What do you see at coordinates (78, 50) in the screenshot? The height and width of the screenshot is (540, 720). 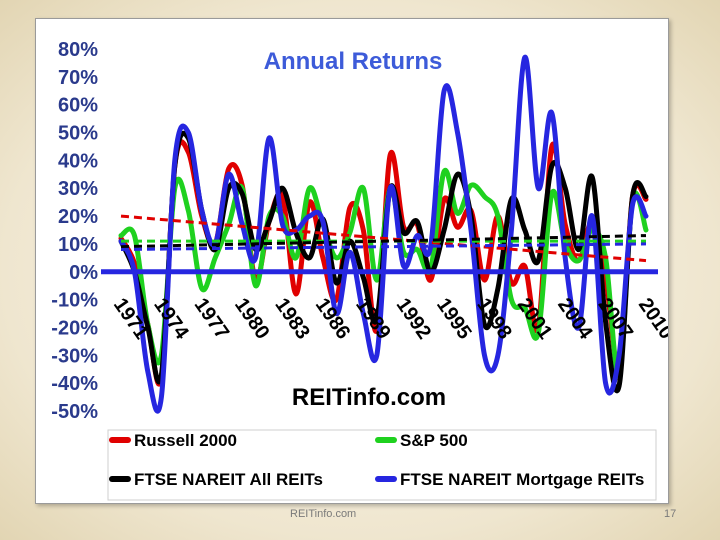 I see `y-tick-label: 80%` at bounding box center [78, 50].